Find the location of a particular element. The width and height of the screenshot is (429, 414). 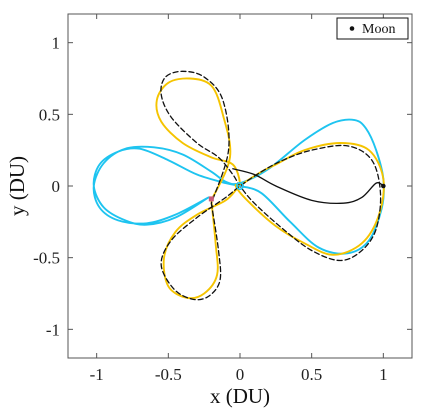

legend-moon-label: Moon is located at coordinates (378, 29).